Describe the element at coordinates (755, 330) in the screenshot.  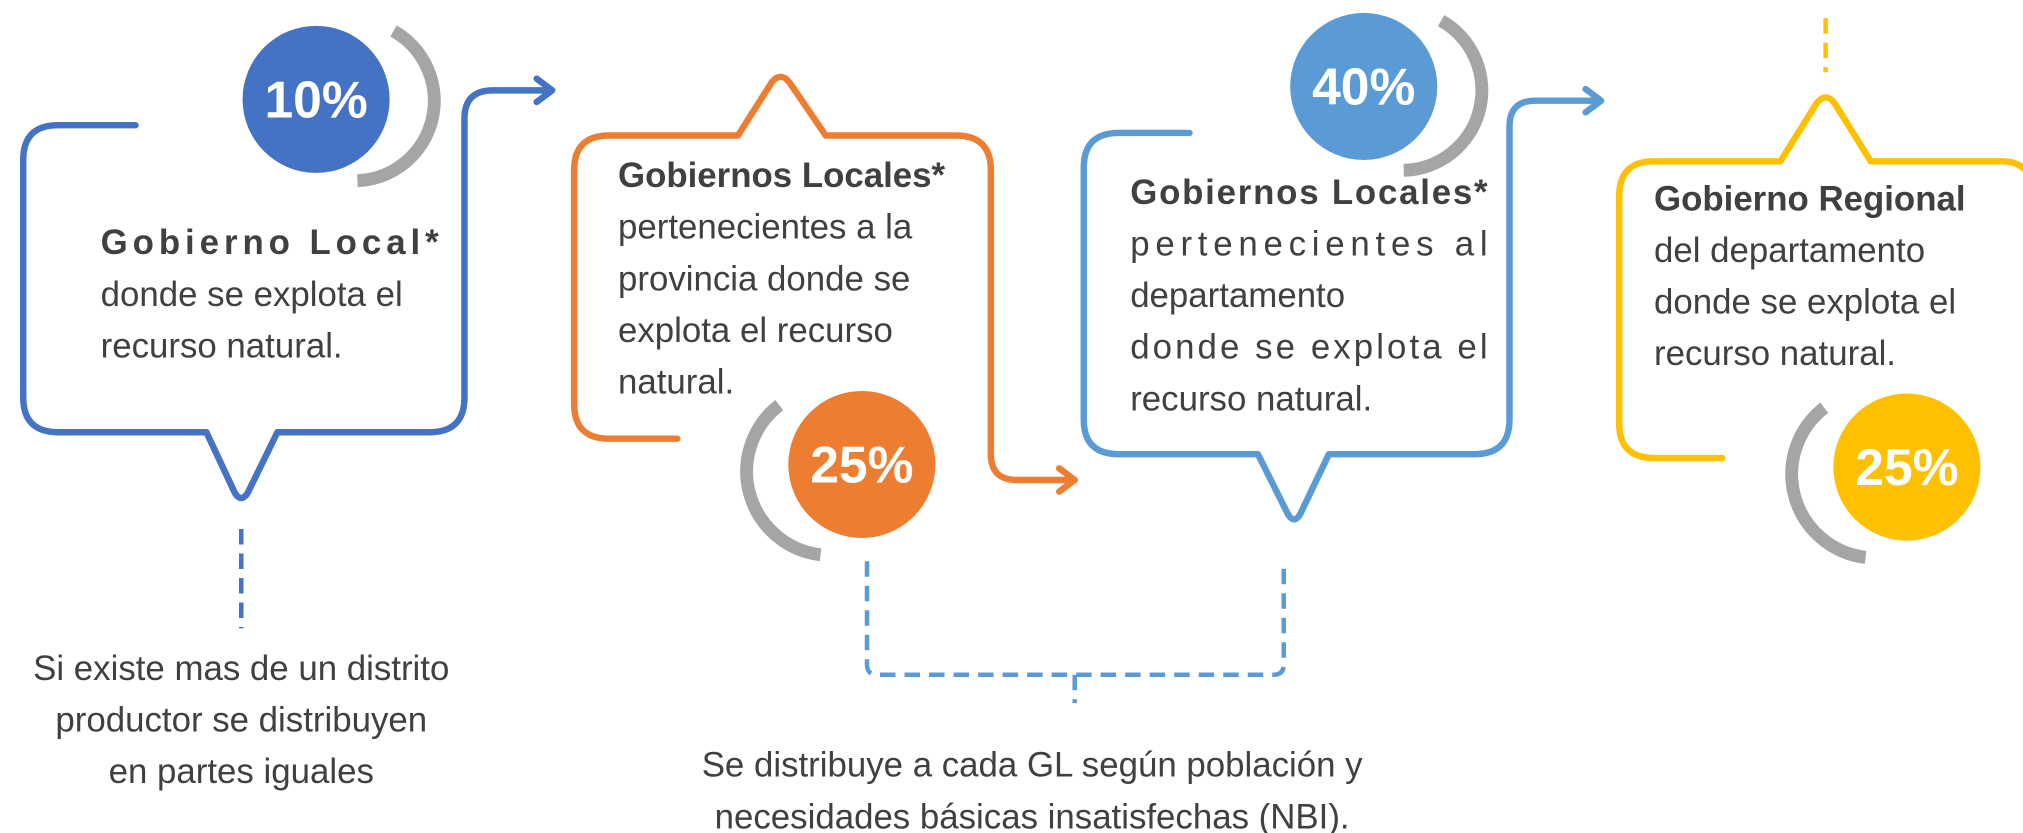
I see `node-text: explota el recurso` at that location.